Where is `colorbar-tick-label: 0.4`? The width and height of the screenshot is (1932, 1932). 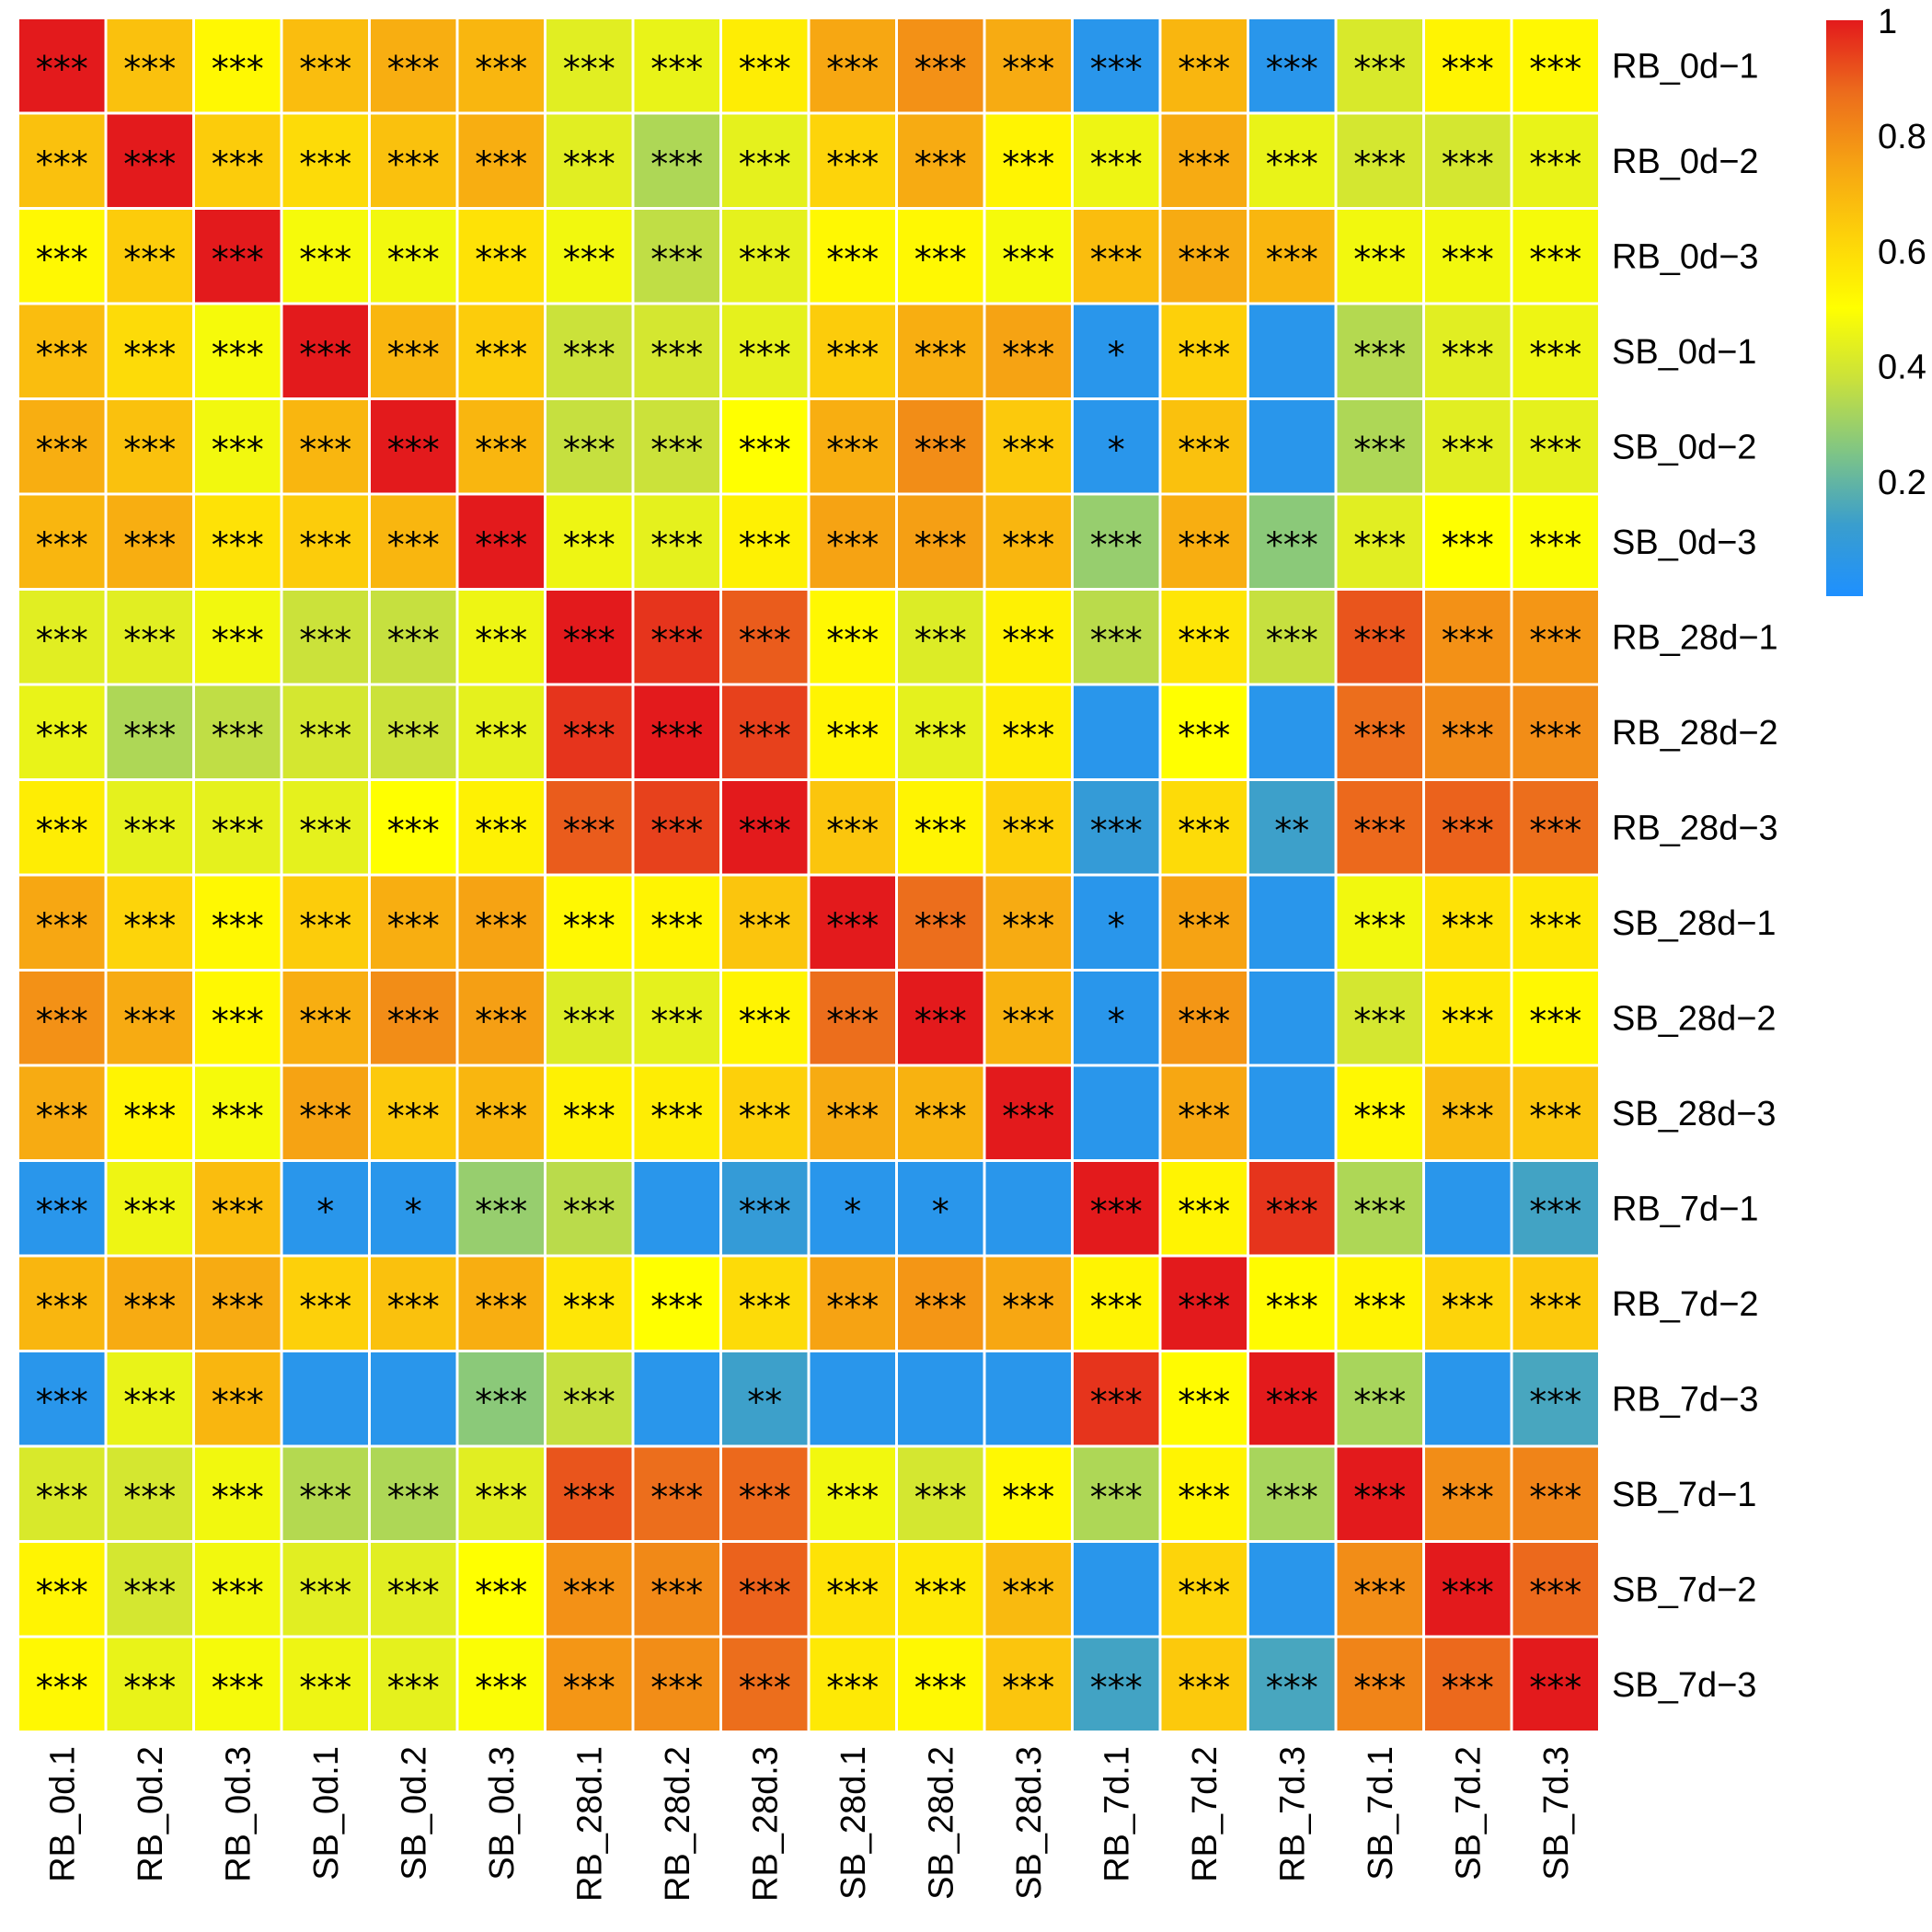 colorbar-tick-label: 0.4 is located at coordinates (1902, 368).